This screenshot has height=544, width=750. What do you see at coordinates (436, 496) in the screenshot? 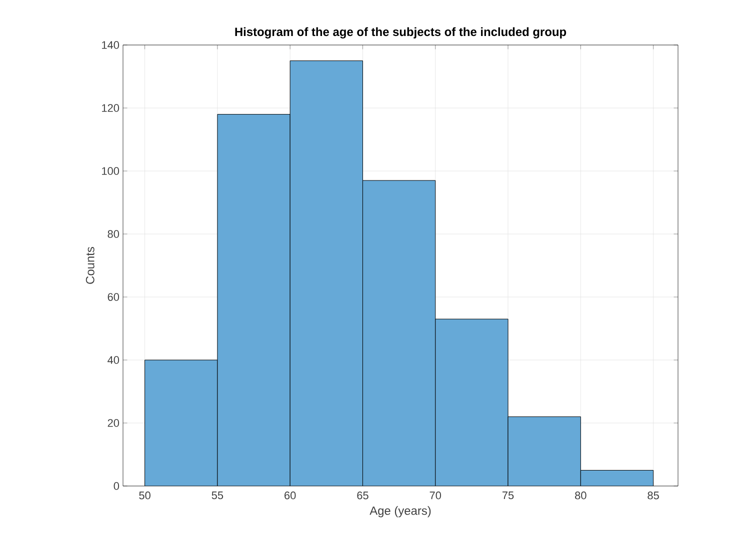
I see `x-tick-label: 70` at bounding box center [436, 496].